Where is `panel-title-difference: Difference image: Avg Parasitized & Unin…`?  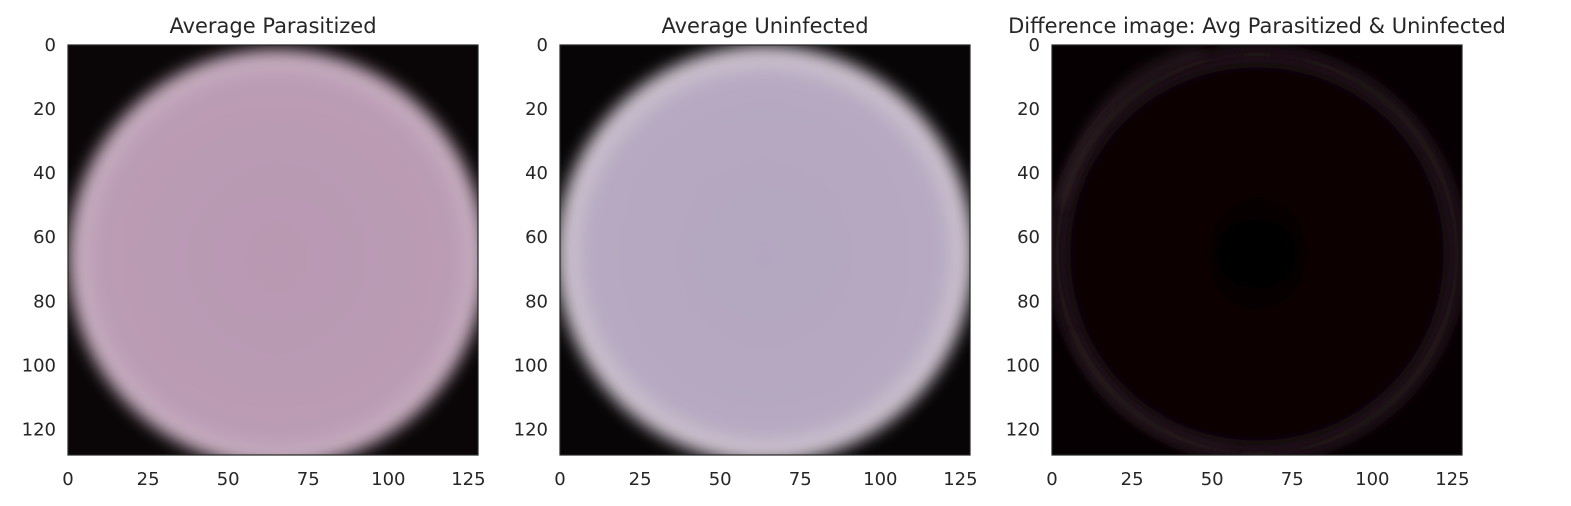
panel-title-difference: Difference image: Avg Parasitized & Unin… is located at coordinates (1257, 26).